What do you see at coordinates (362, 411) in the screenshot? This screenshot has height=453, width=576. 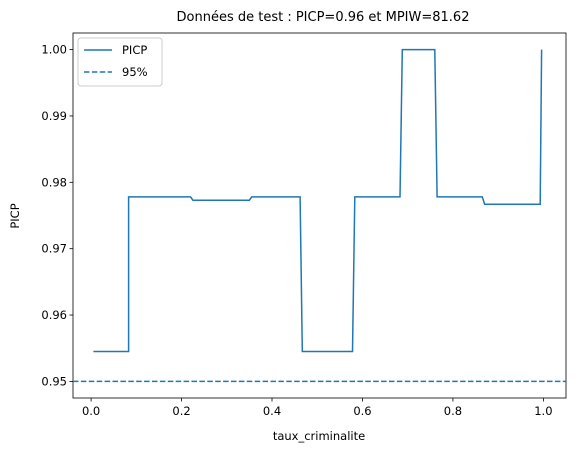 I see `x-tick-label: 0.6` at bounding box center [362, 411].